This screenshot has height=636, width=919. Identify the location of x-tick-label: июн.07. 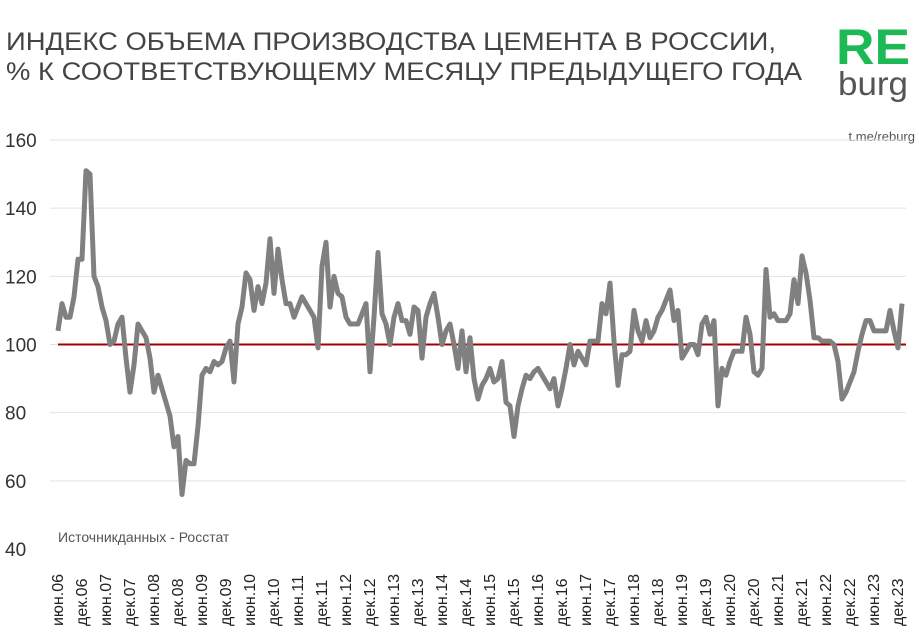
(106, 600).